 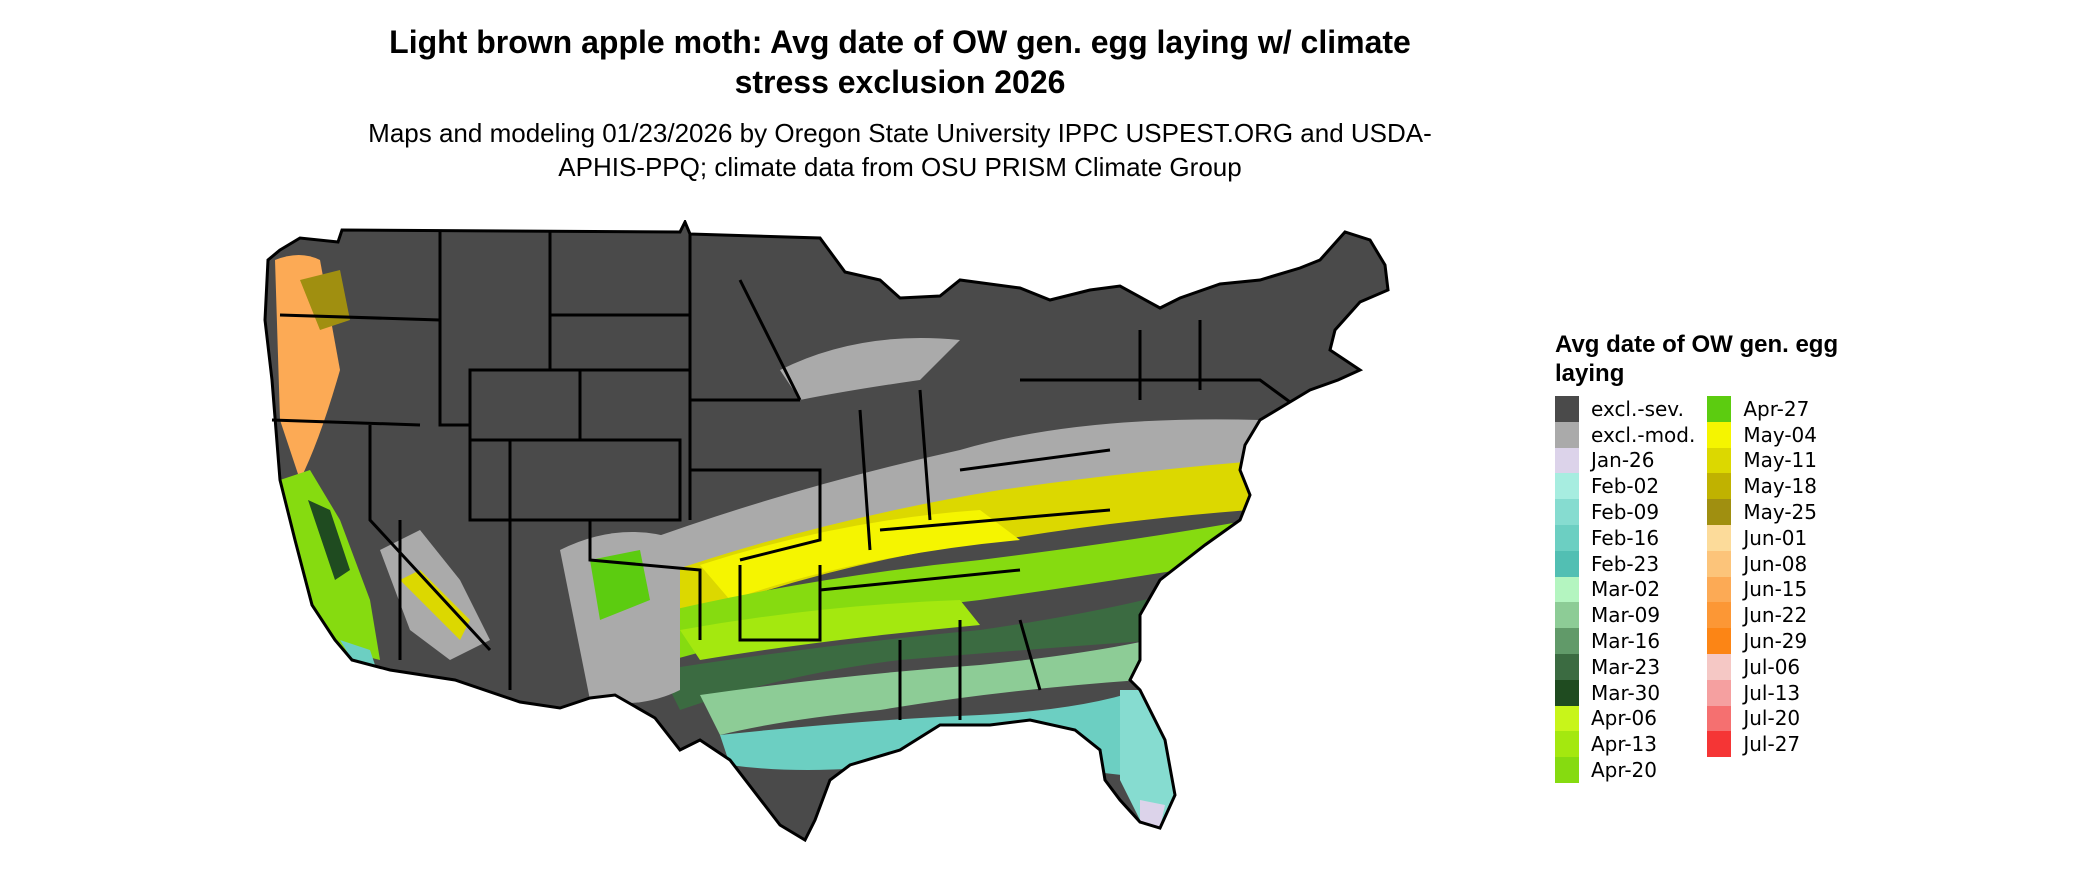 I want to click on legend-label: May-04, so click(x=1780, y=434).